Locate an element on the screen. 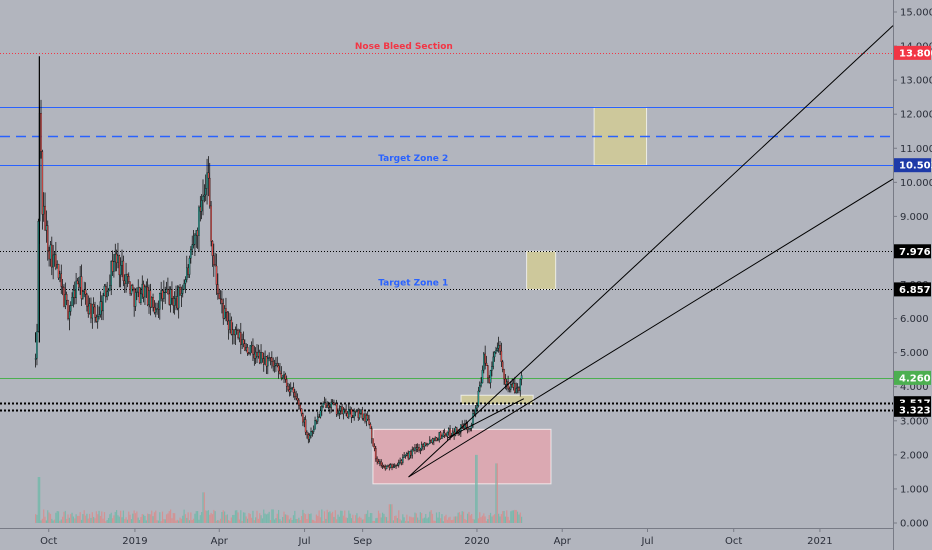 This screenshot has height=550, width=932. x-tick-label: 2020 is located at coordinates (476, 541).